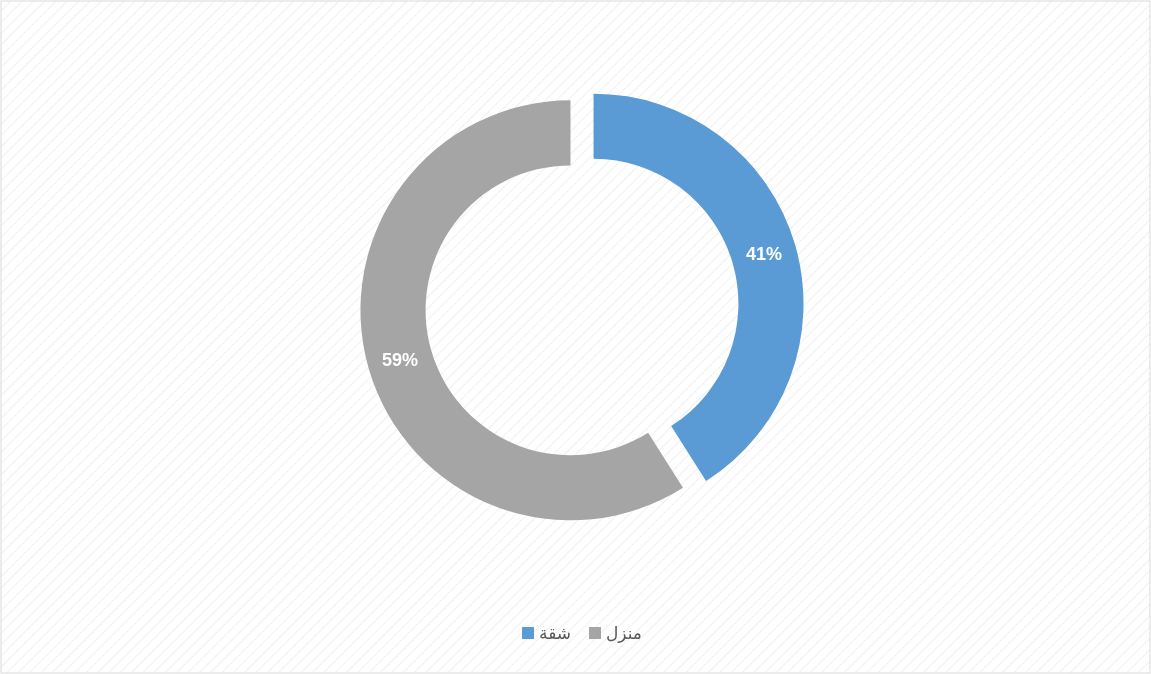 This screenshot has width=1151, height=674. What do you see at coordinates (624, 633) in the screenshot?
I see `legend-label: منزل` at bounding box center [624, 633].